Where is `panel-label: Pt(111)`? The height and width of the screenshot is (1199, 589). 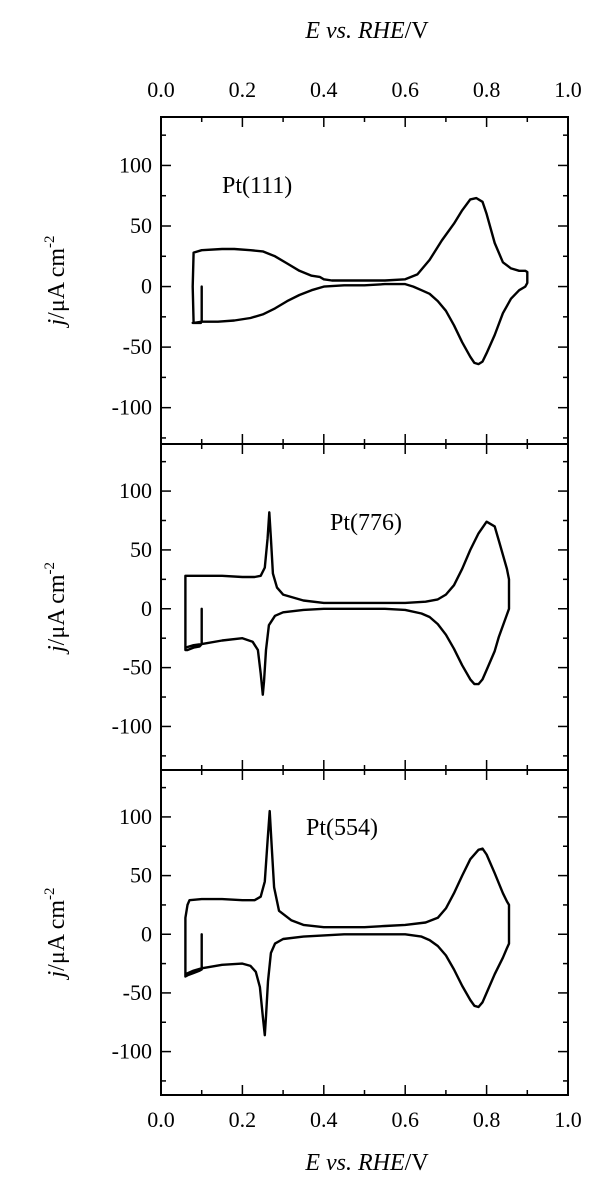 panel-label: Pt(111) is located at coordinates (257, 186).